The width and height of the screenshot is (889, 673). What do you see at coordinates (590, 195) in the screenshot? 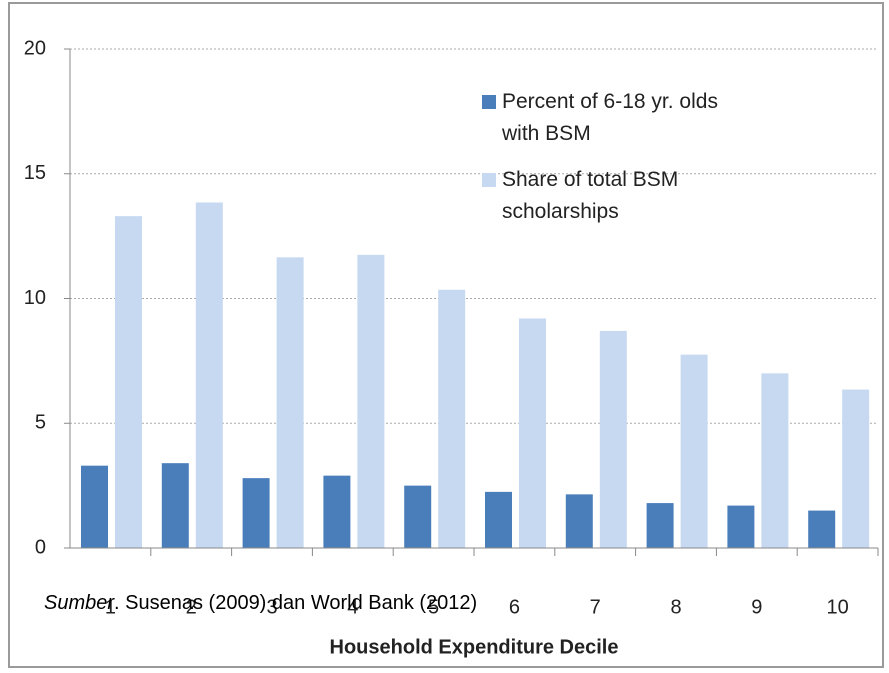
I see `legend-label: Share of total BSM scholarships` at bounding box center [590, 195].